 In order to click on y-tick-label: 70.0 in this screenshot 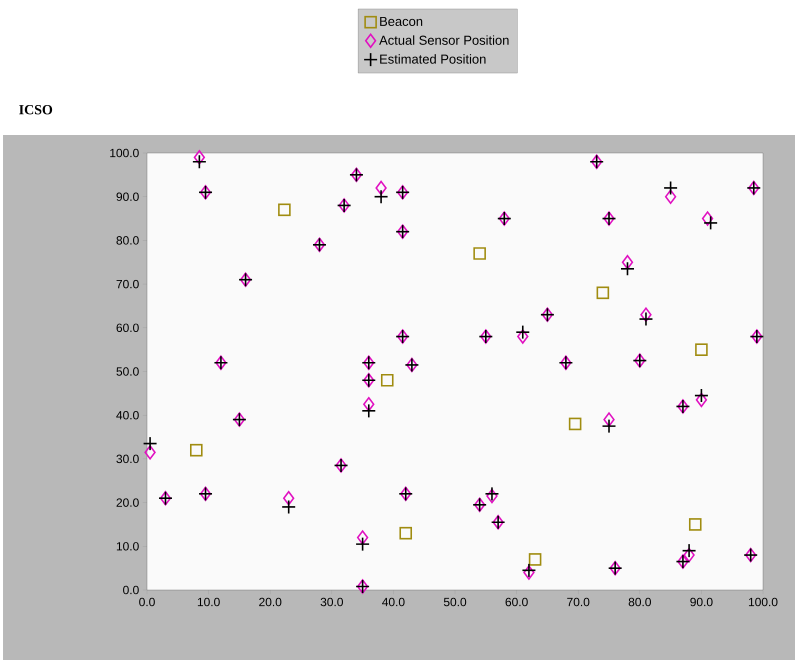, I will do `click(127, 284)`.